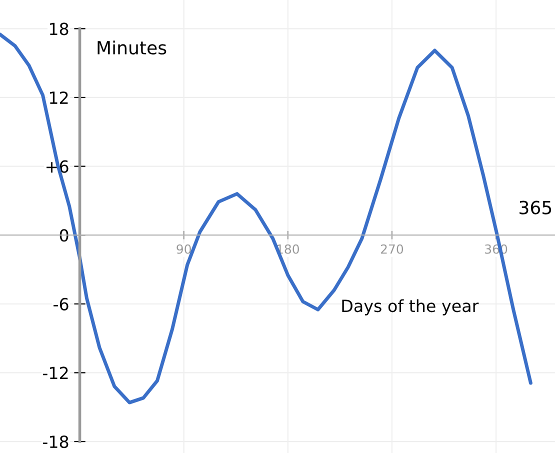 The height and width of the screenshot is (453, 555). What do you see at coordinates (59, 97) in the screenshot?
I see `y-tick-label: 12` at bounding box center [59, 97].